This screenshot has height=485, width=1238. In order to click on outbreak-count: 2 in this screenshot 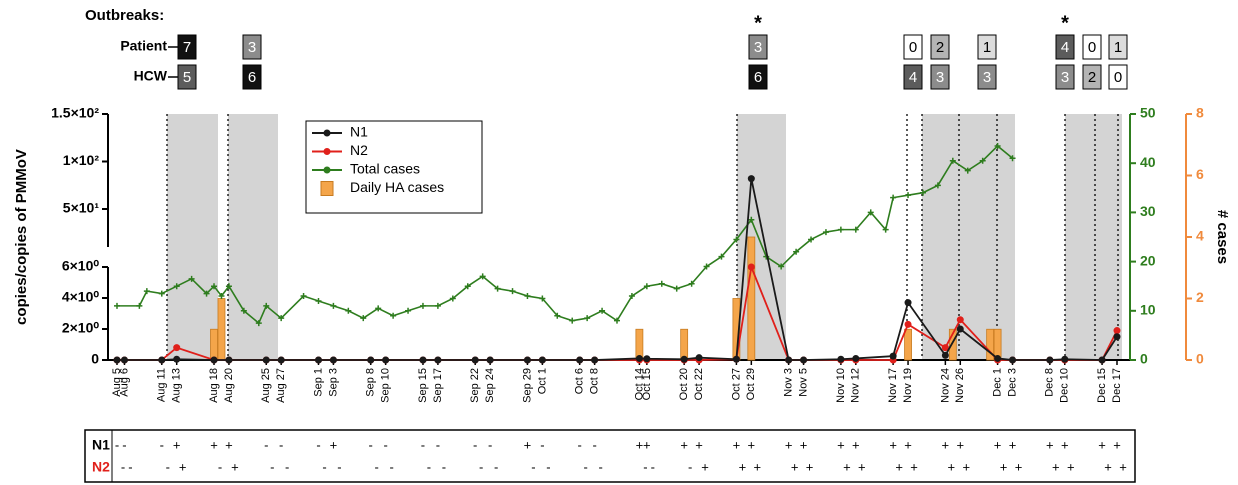, I will do `click(1092, 77)`.